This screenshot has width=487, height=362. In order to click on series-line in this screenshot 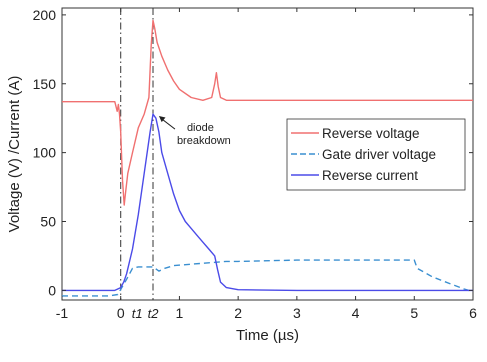, I will do `click(267, 278)`.